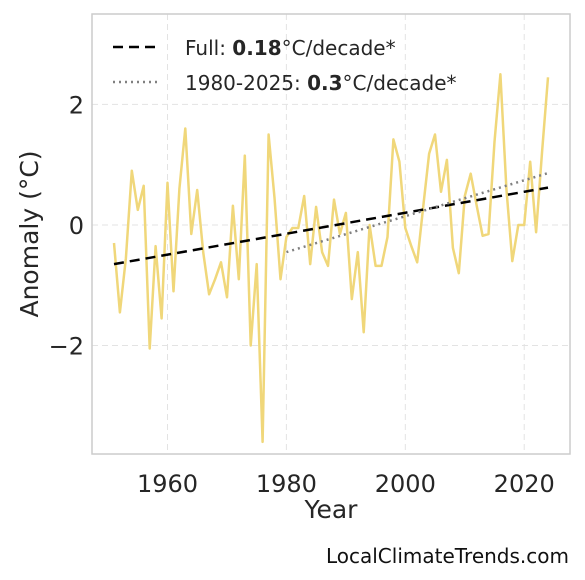  What do you see at coordinates (76, 105) in the screenshot?
I see `y-tick-label: 2` at bounding box center [76, 105].